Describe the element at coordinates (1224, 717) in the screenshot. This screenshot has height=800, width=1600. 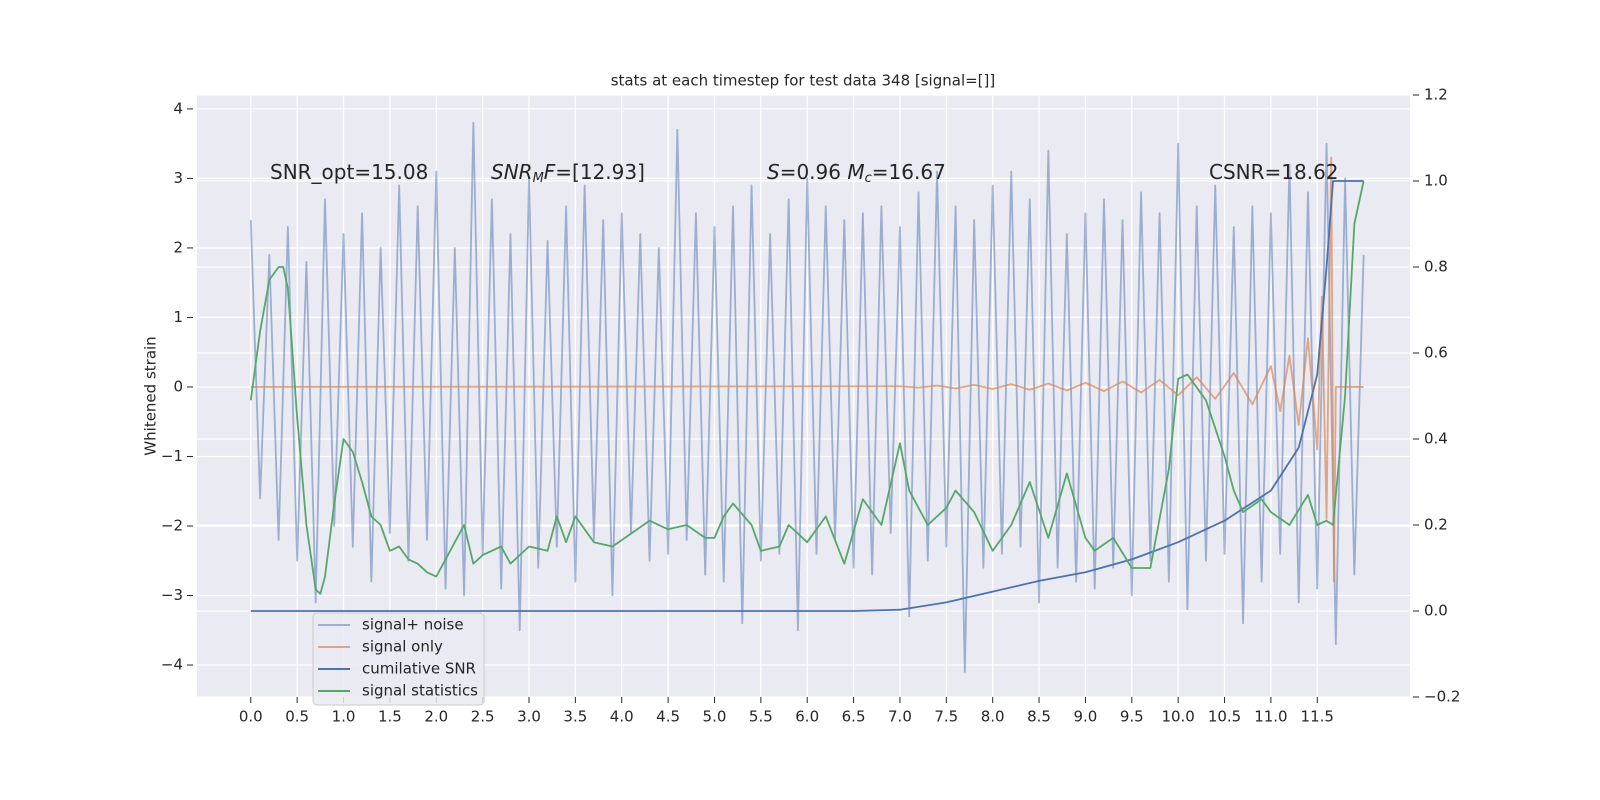
I see `x-tick-label: 10.5` at that location.